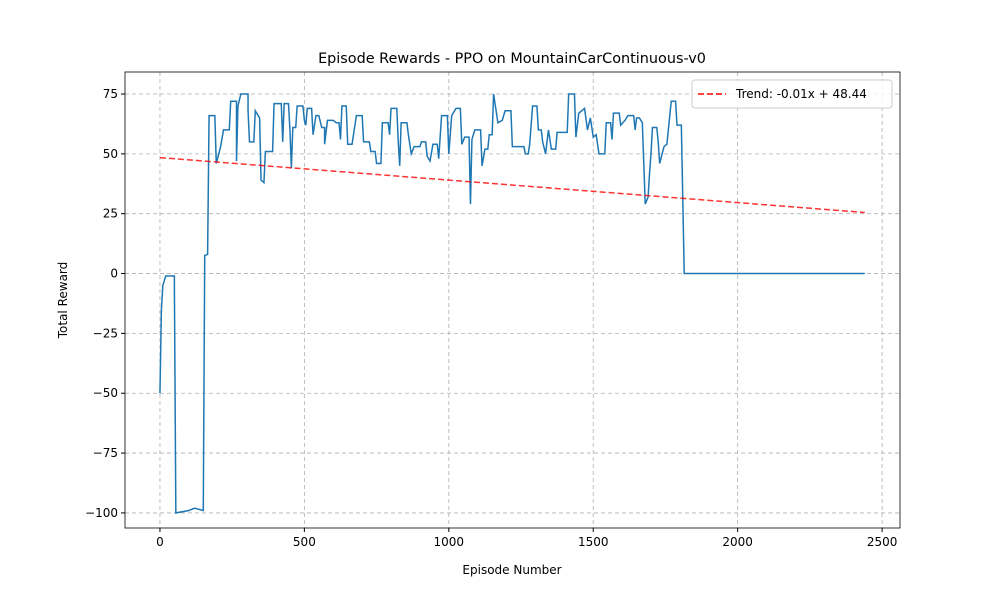  Describe the element at coordinates (449, 542) in the screenshot. I see `x-tick-label: 1000` at that location.